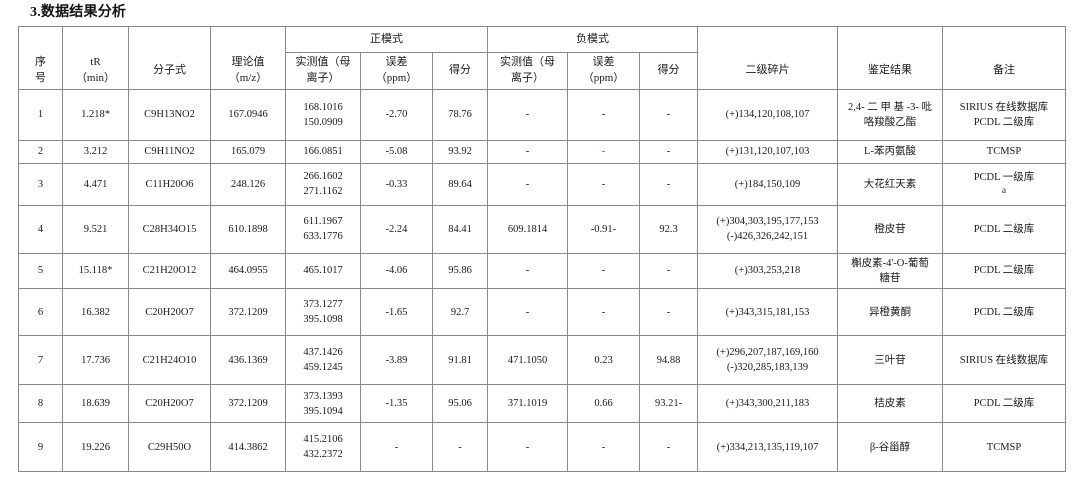  What do you see at coordinates (323, 353) in the screenshot?
I see `cell-pos-measured-line1: 437.1426` at bounding box center [323, 353].